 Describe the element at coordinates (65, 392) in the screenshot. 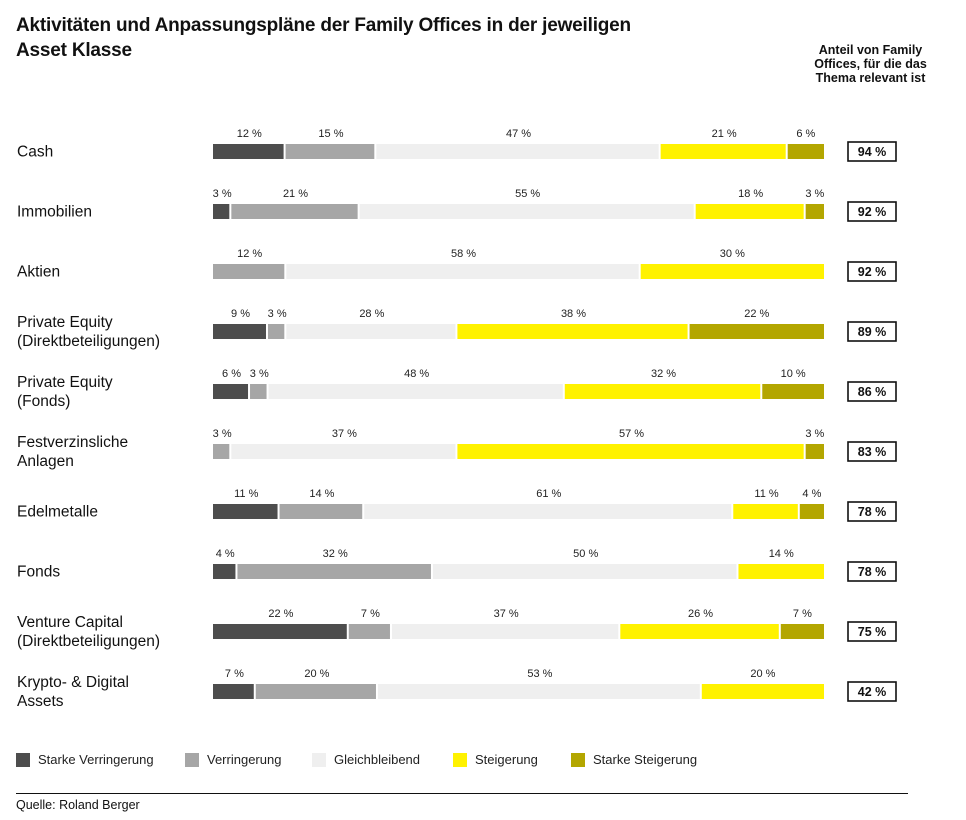

I see `category-label: Private Equity (Fonds)` at that location.